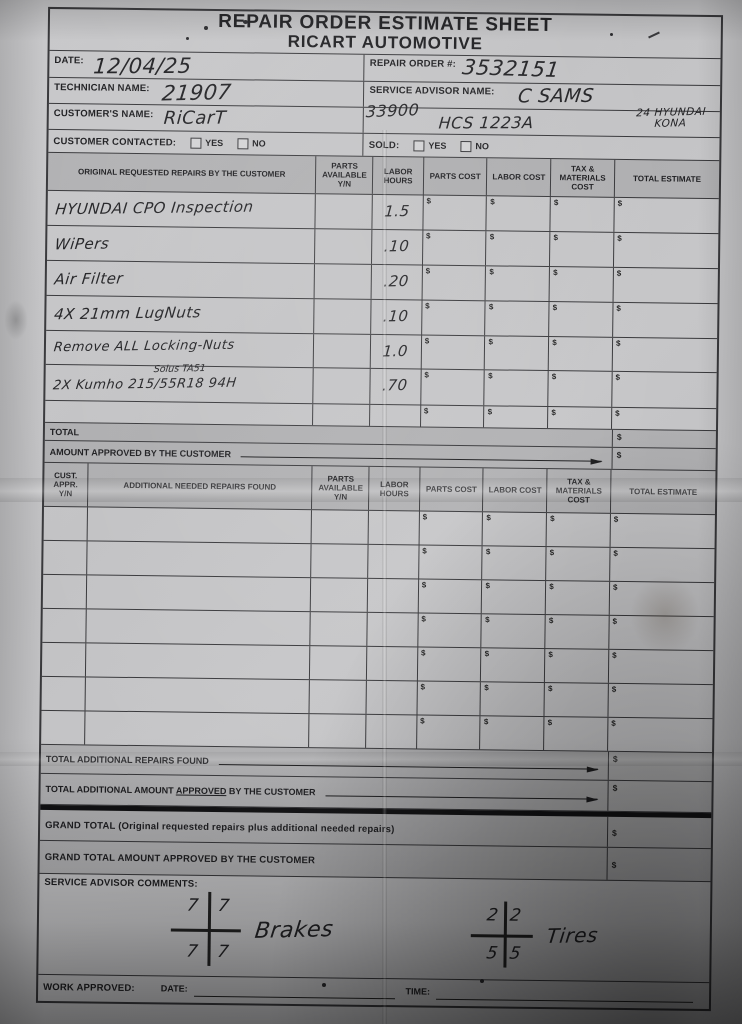  Describe the element at coordinates (486, 123) in the screenshot. I see `license-plate-value: HCS 1223A` at that location.